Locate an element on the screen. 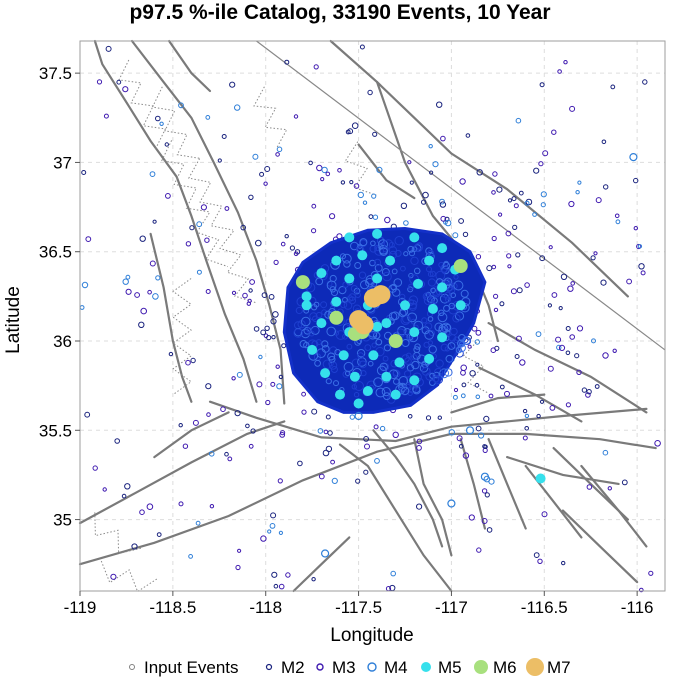 The height and width of the screenshot is (686, 700). x-tick-label: -116.5 is located at coordinates (544, 607).